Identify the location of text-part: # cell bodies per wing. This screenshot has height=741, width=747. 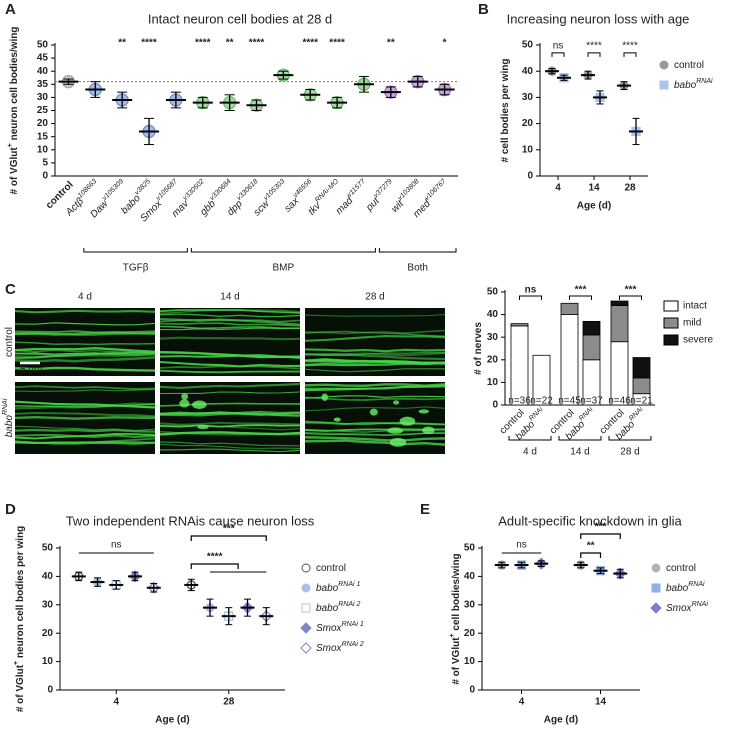
(505, 111).